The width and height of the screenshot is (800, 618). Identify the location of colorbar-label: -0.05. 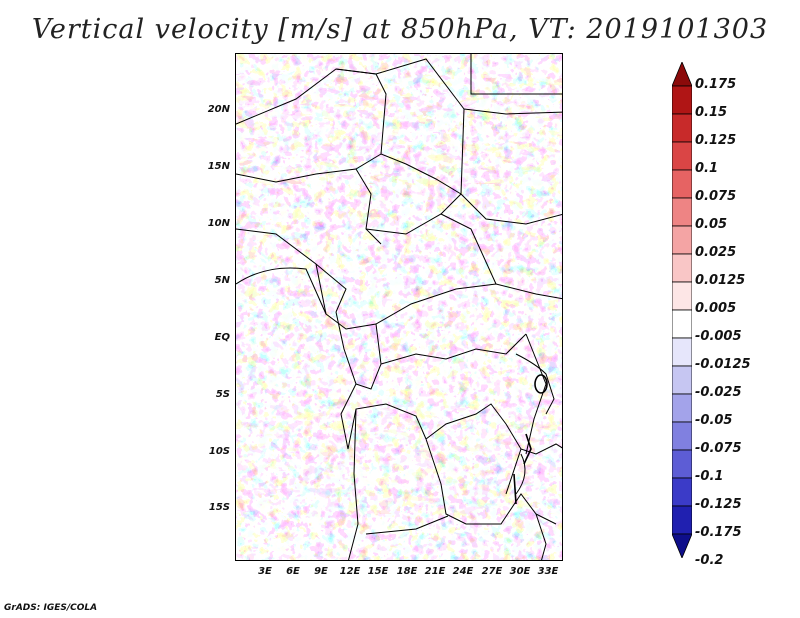
(714, 420).